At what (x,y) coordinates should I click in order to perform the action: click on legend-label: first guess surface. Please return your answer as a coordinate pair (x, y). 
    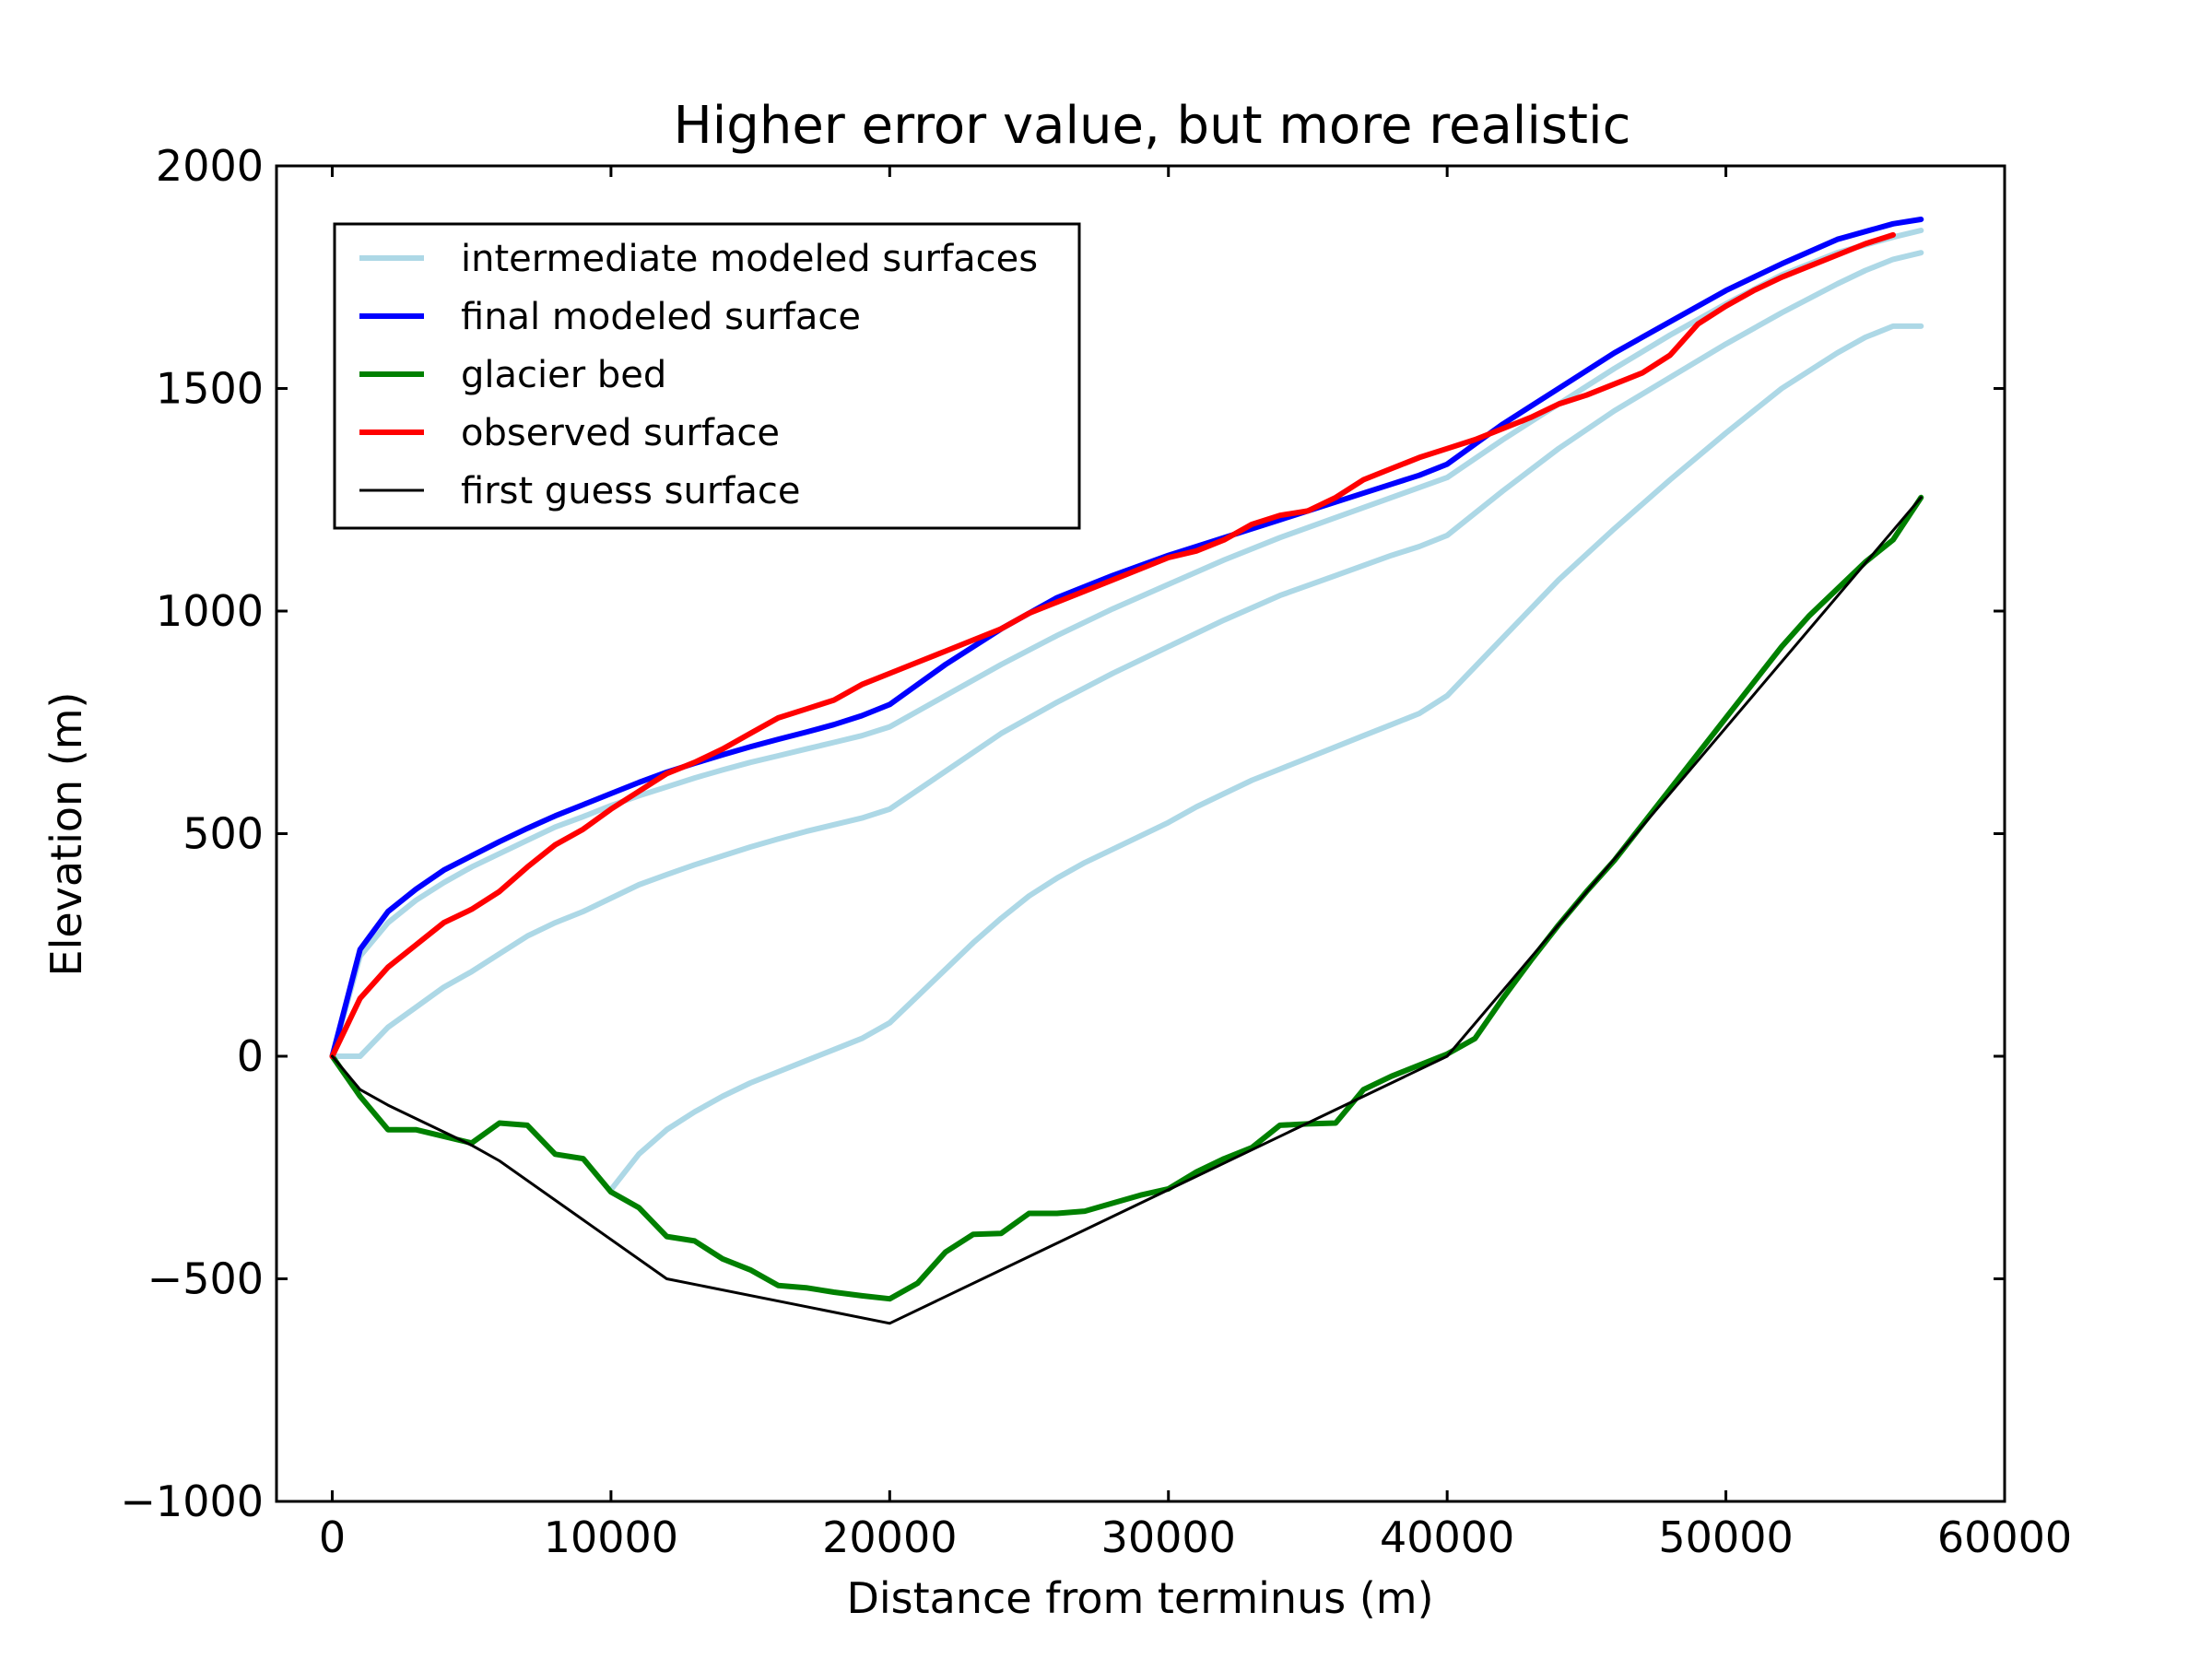
    Looking at the image, I should click on (630, 491).